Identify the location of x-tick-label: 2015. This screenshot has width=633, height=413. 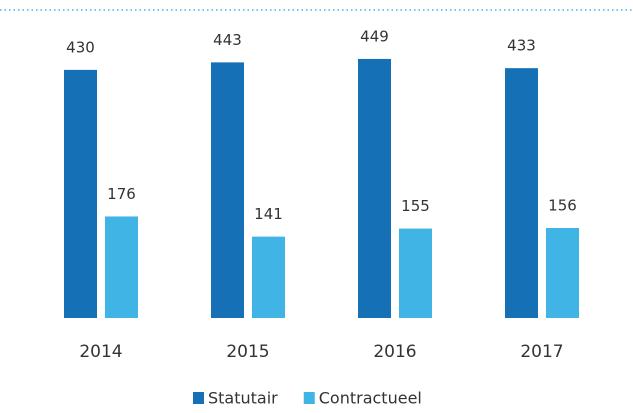
(247, 352).